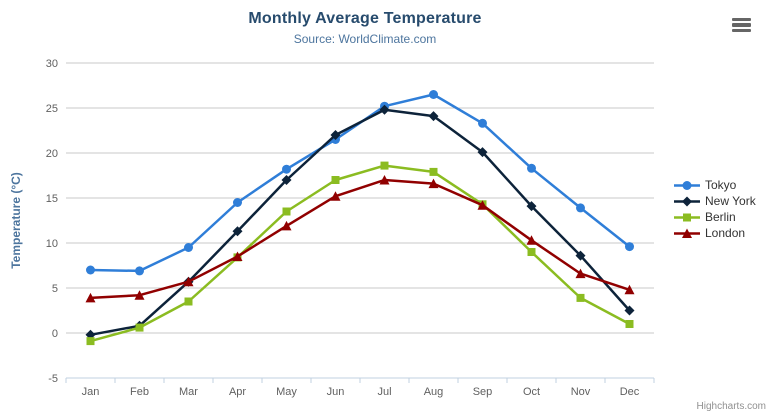  I want to click on legend-item-tokyo: Tokyo, so click(715, 185).